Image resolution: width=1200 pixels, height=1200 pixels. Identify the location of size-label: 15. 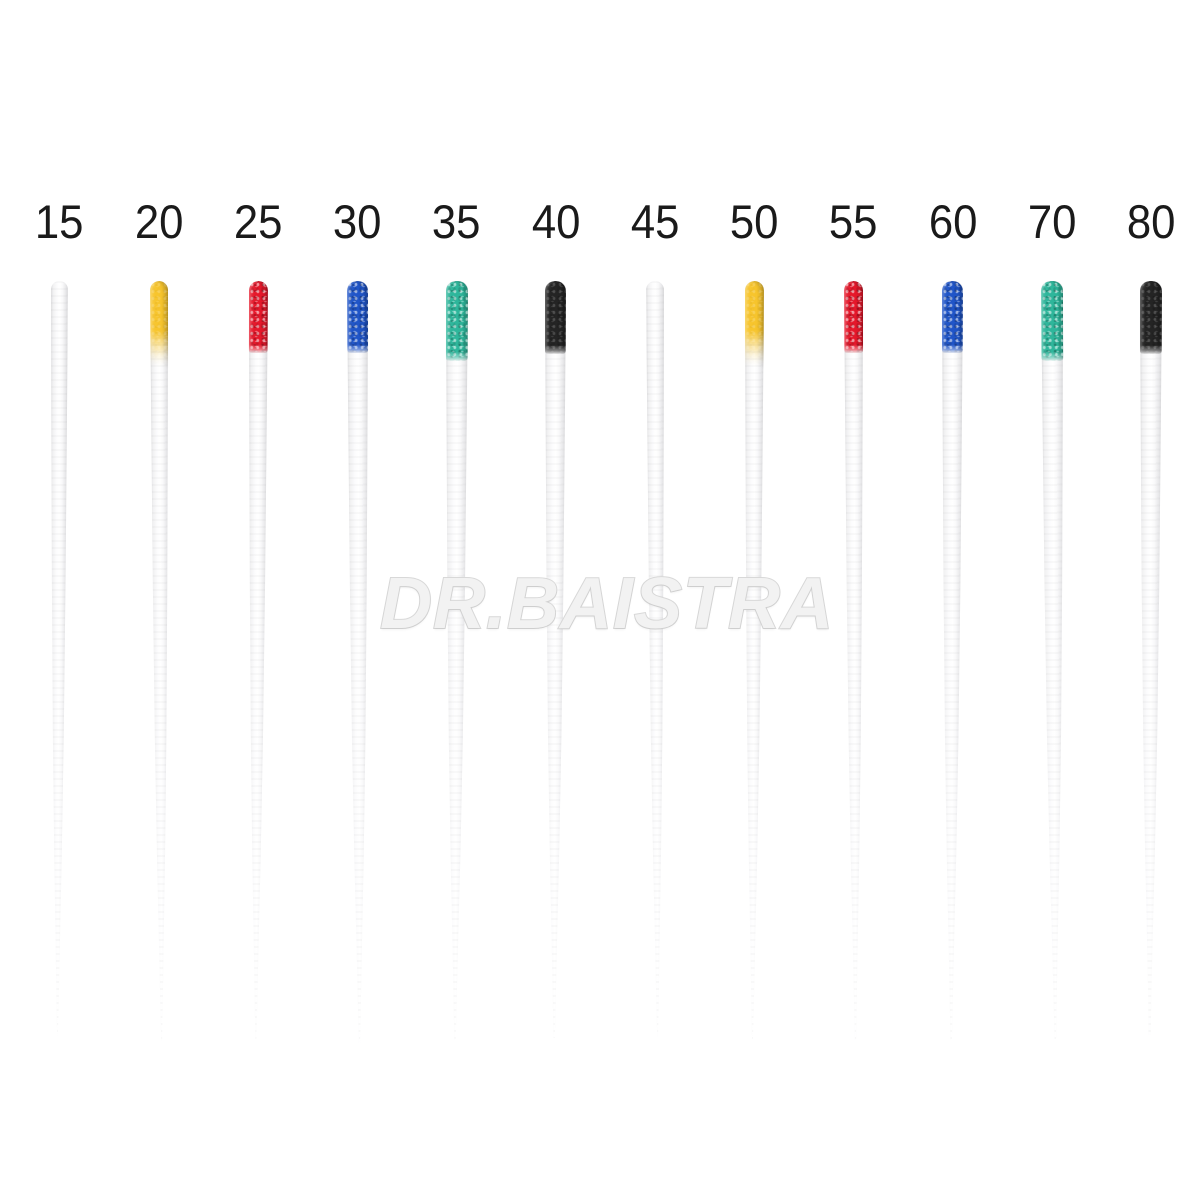
(59, 221).